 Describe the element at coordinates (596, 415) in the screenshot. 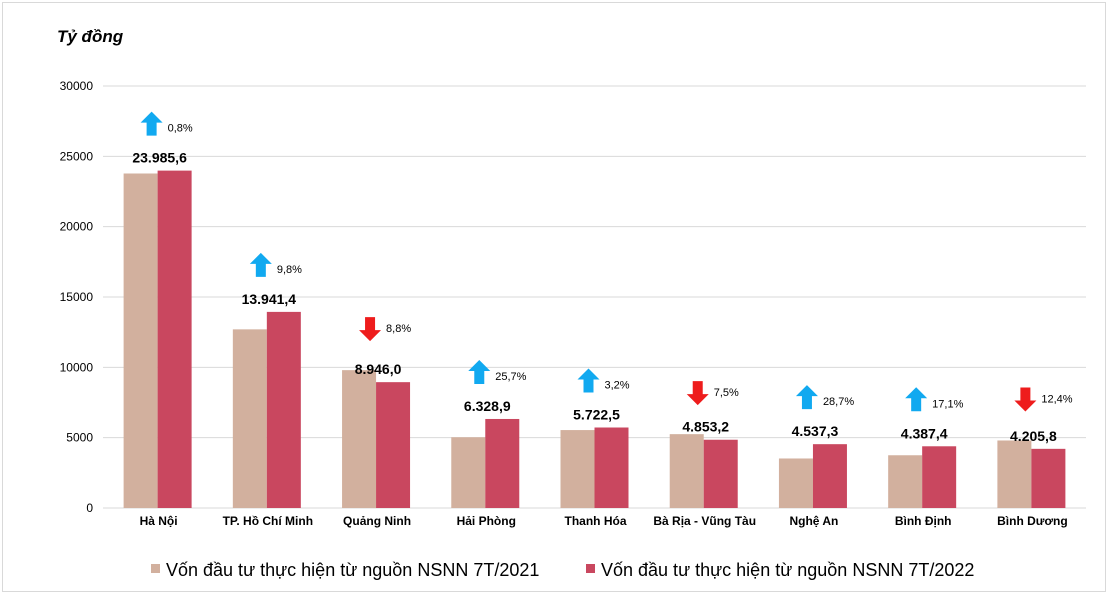

I see `data-label: 5.722,5` at that location.